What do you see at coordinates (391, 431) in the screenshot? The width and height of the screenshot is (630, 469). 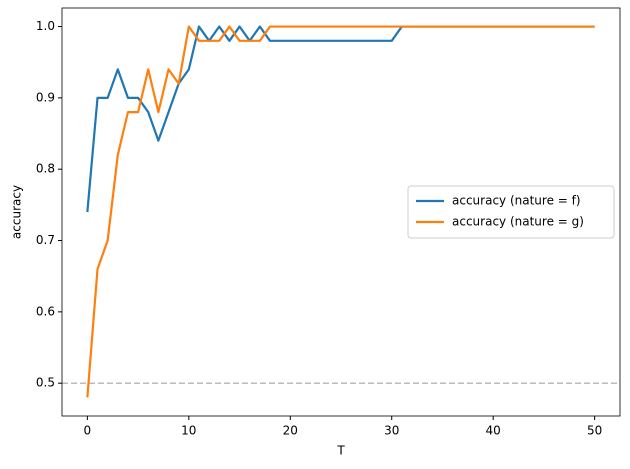 I see `x-tick-label: 30` at bounding box center [391, 431].